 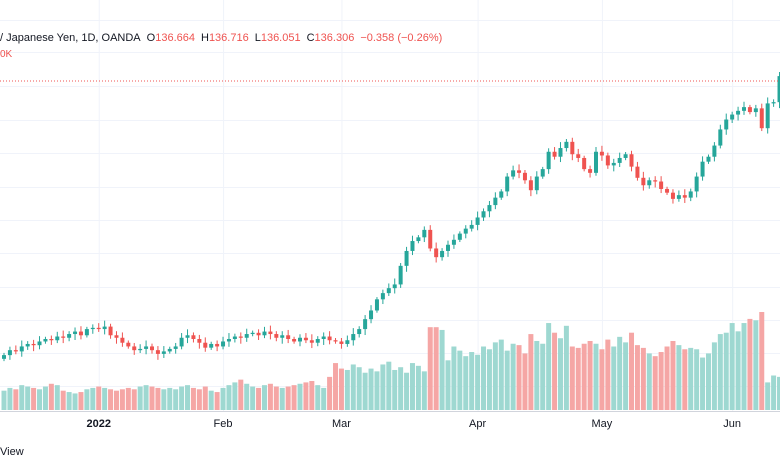 What do you see at coordinates (602, 424) in the screenshot?
I see `x-tick-label-may: May` at bounding box center [602, 424].